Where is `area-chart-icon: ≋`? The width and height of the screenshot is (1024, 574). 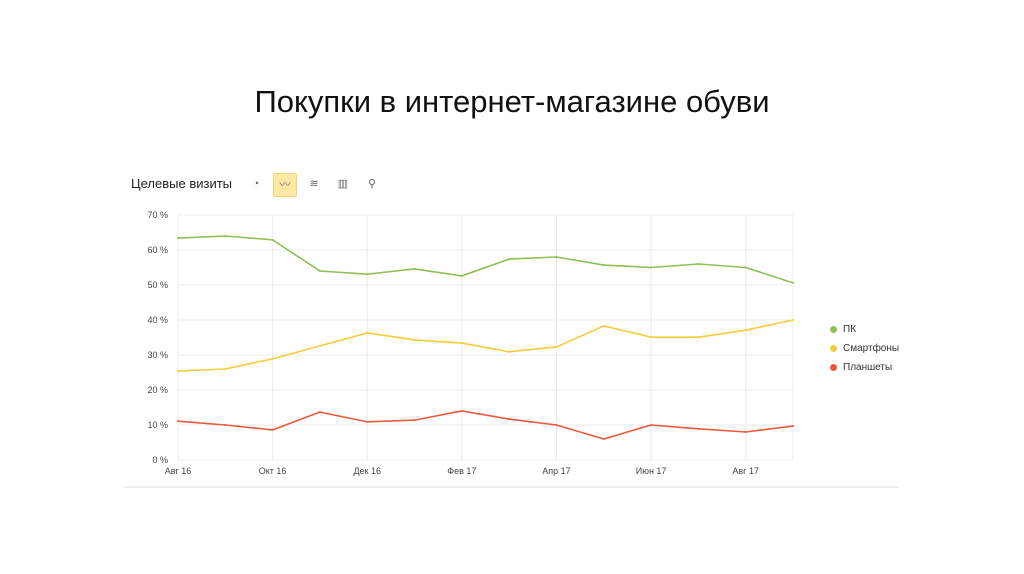 area-chart-icon: ≋ is located at coordinates (314, 184).